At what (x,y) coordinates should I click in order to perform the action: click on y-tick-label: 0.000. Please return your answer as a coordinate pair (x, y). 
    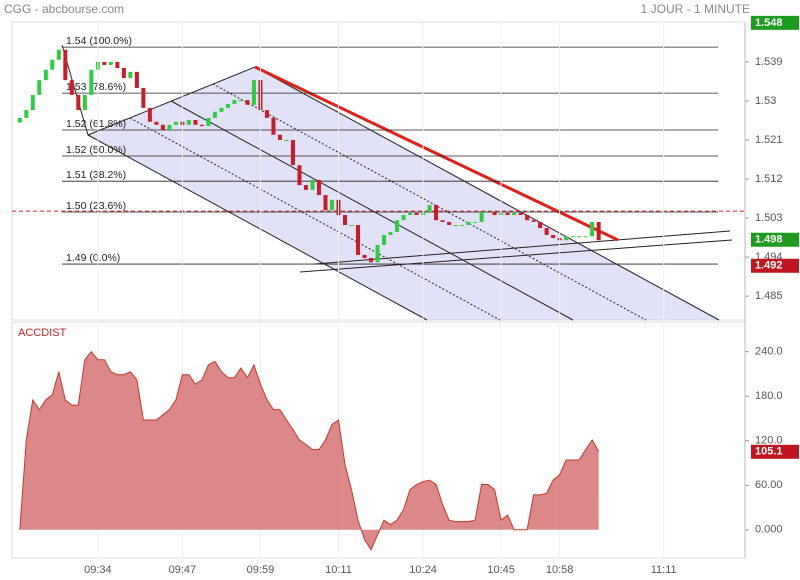
    Looking at the image, I should click on (769, 530).